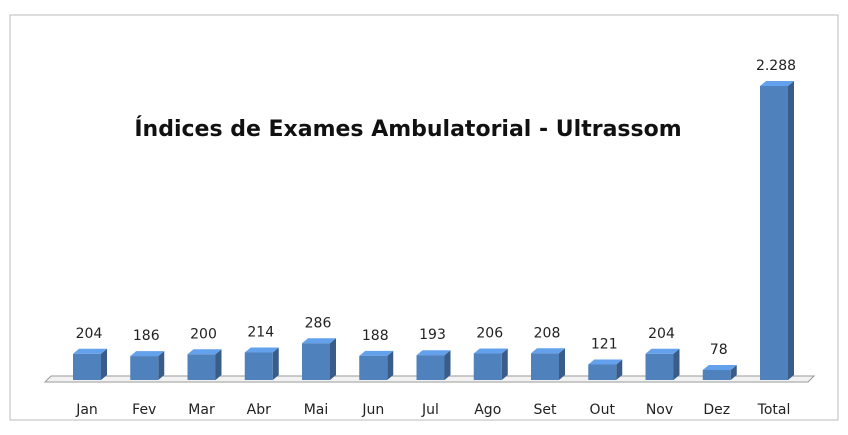 The height and width of the screenshot is (435, 848). Describe the element at coordinates (489, 334) in the screenshot. I see `data-label: 206` at that location.